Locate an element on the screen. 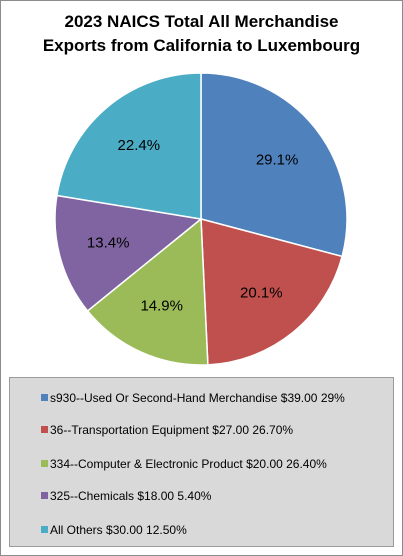  chart-title-line-2: Exports from California to Luxembourg is located at coordinates (201, 45).